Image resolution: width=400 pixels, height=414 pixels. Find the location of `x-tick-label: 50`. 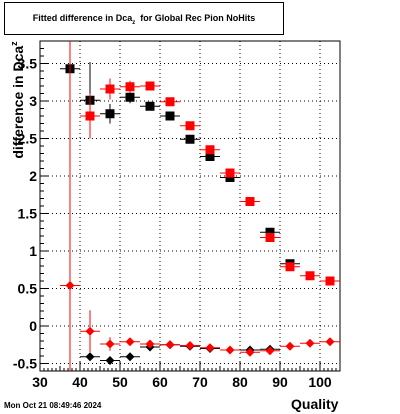

x-tick-label: 50 is located at coordinates (120, 382).